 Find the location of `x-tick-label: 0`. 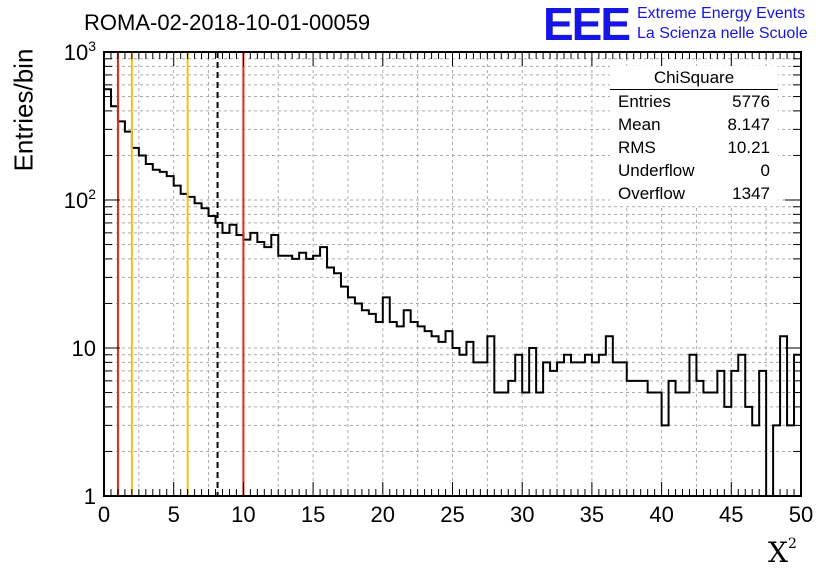

x-tick-label: 0 is located at coordinates (104, 514).